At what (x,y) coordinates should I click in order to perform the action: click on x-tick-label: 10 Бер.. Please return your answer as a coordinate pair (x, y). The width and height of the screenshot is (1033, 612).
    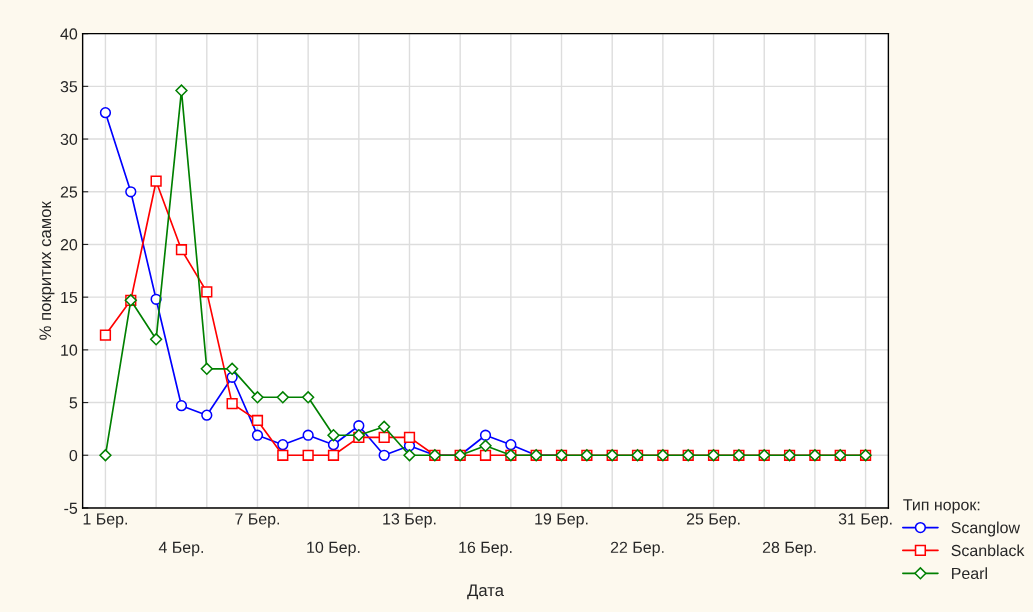
    Looking at the image, I should click on (333, 549).